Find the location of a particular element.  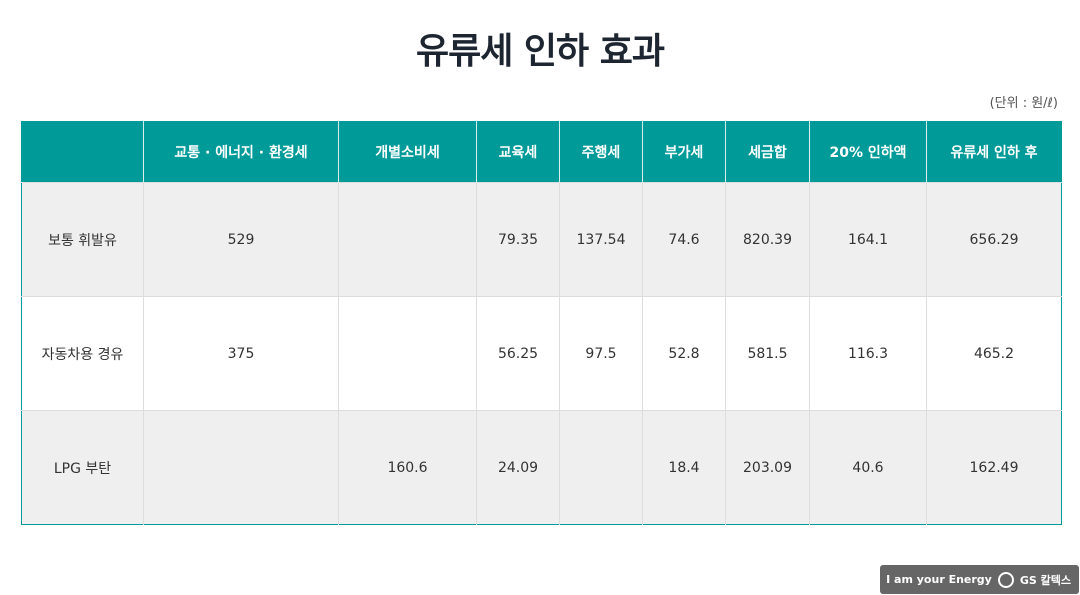

table-cell: 529 is located at coordinates (241, 239).